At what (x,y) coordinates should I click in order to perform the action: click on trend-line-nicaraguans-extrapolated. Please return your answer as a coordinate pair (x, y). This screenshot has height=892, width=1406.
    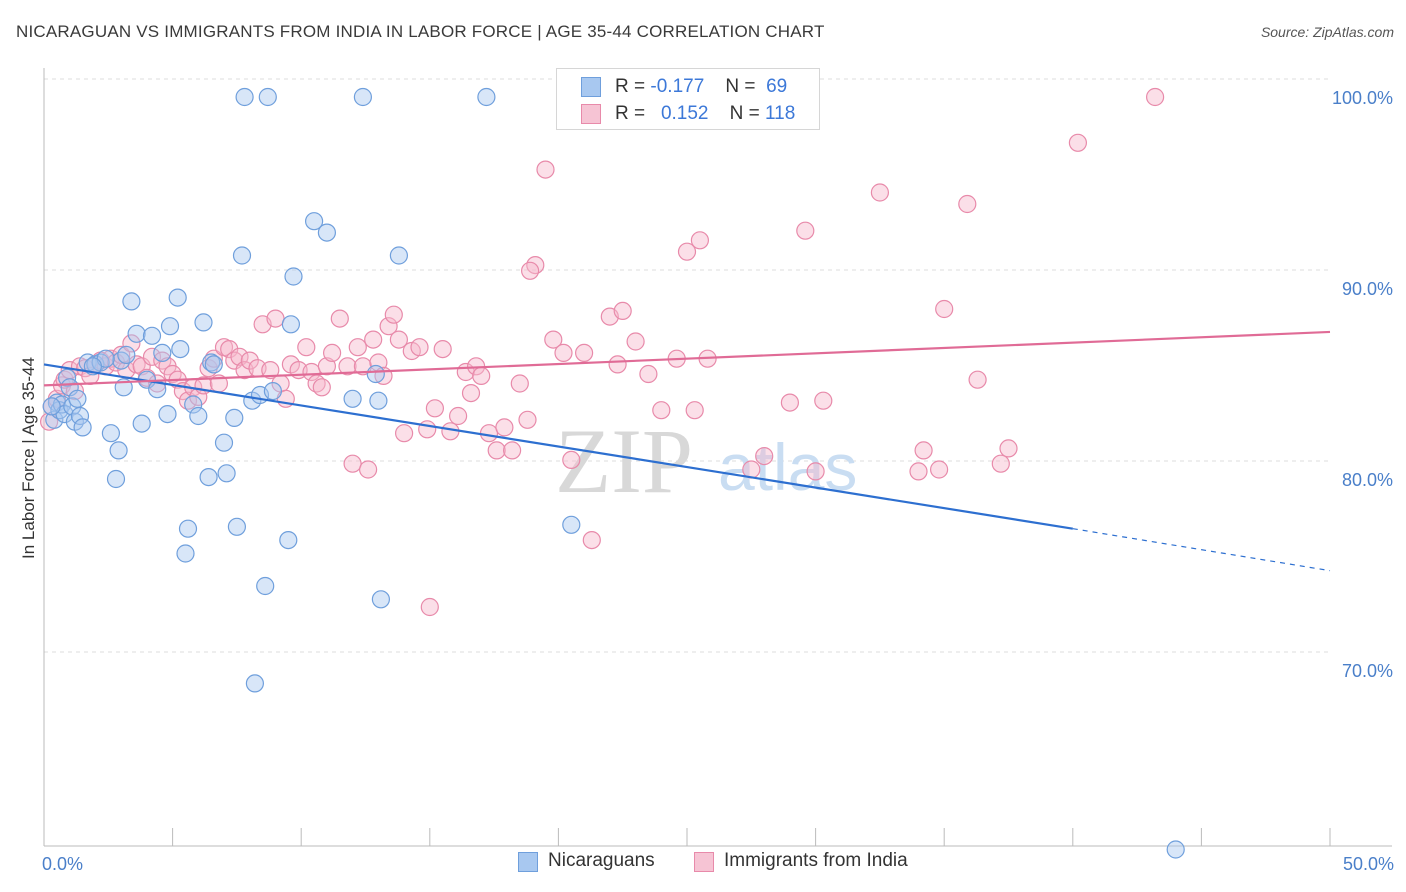
    Looking at the image, I should click on (1201, 550).